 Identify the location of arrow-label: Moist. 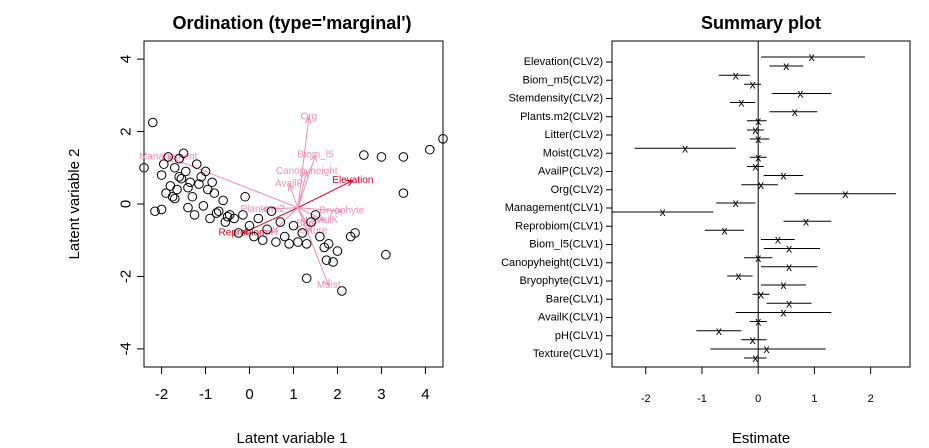
(329, 285).